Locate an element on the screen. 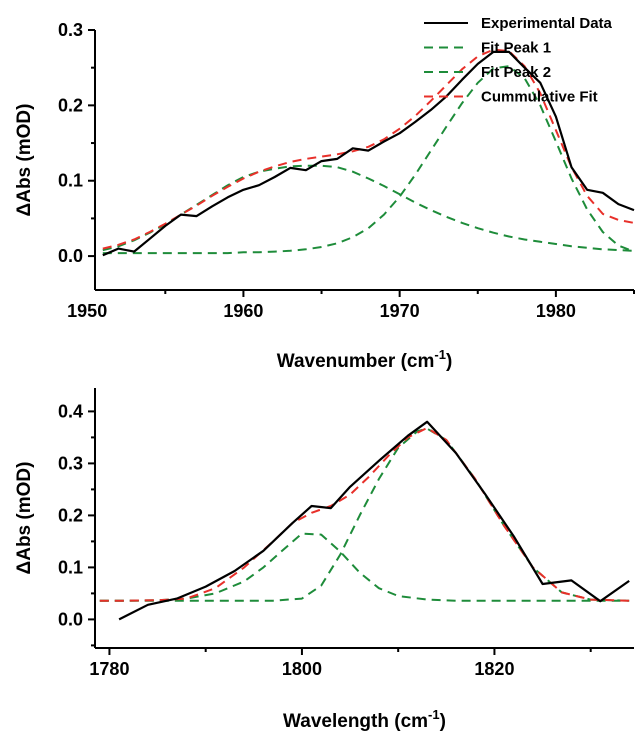  x-tick-label: 1970 is located at coordinates (400, 311).